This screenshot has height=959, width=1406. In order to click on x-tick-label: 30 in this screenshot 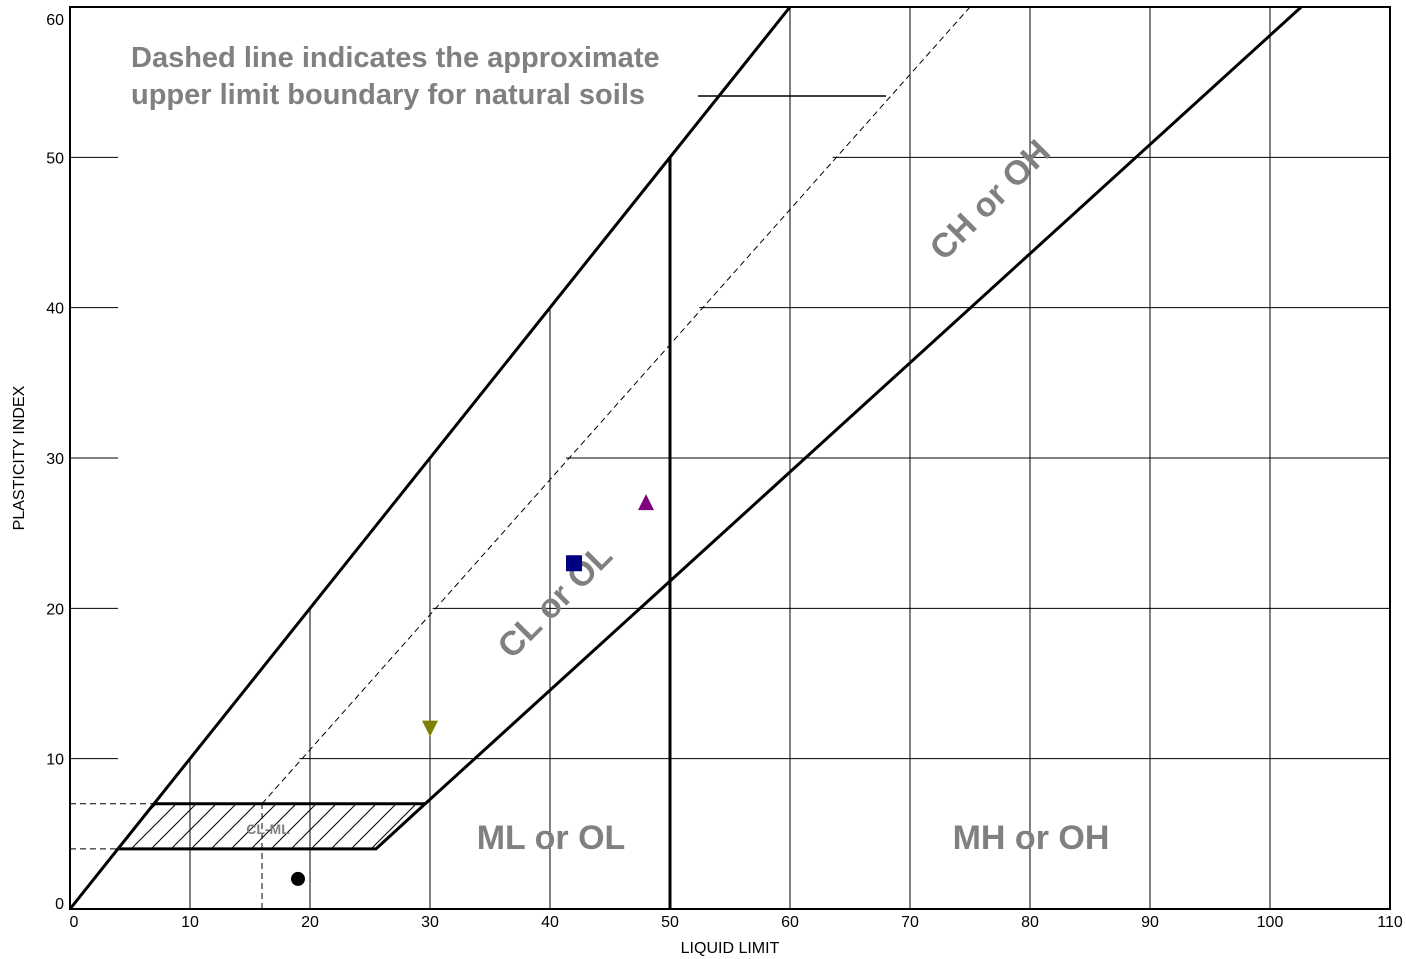, I will do `click(430, 922)`.